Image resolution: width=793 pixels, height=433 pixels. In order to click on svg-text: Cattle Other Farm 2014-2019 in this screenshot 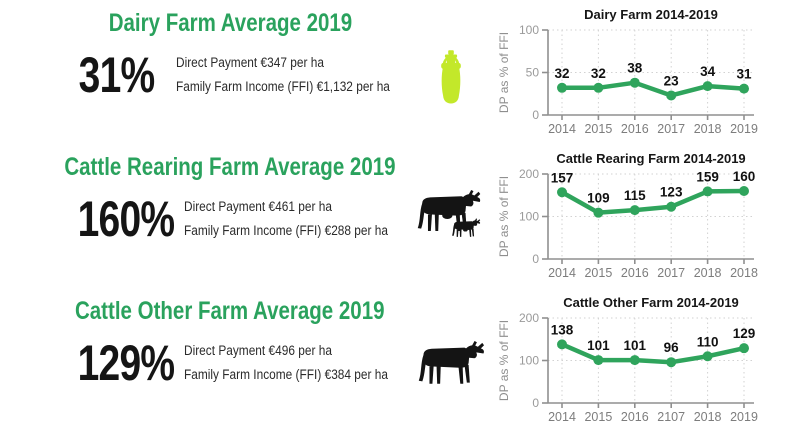, I will do `click(651, 302)`.